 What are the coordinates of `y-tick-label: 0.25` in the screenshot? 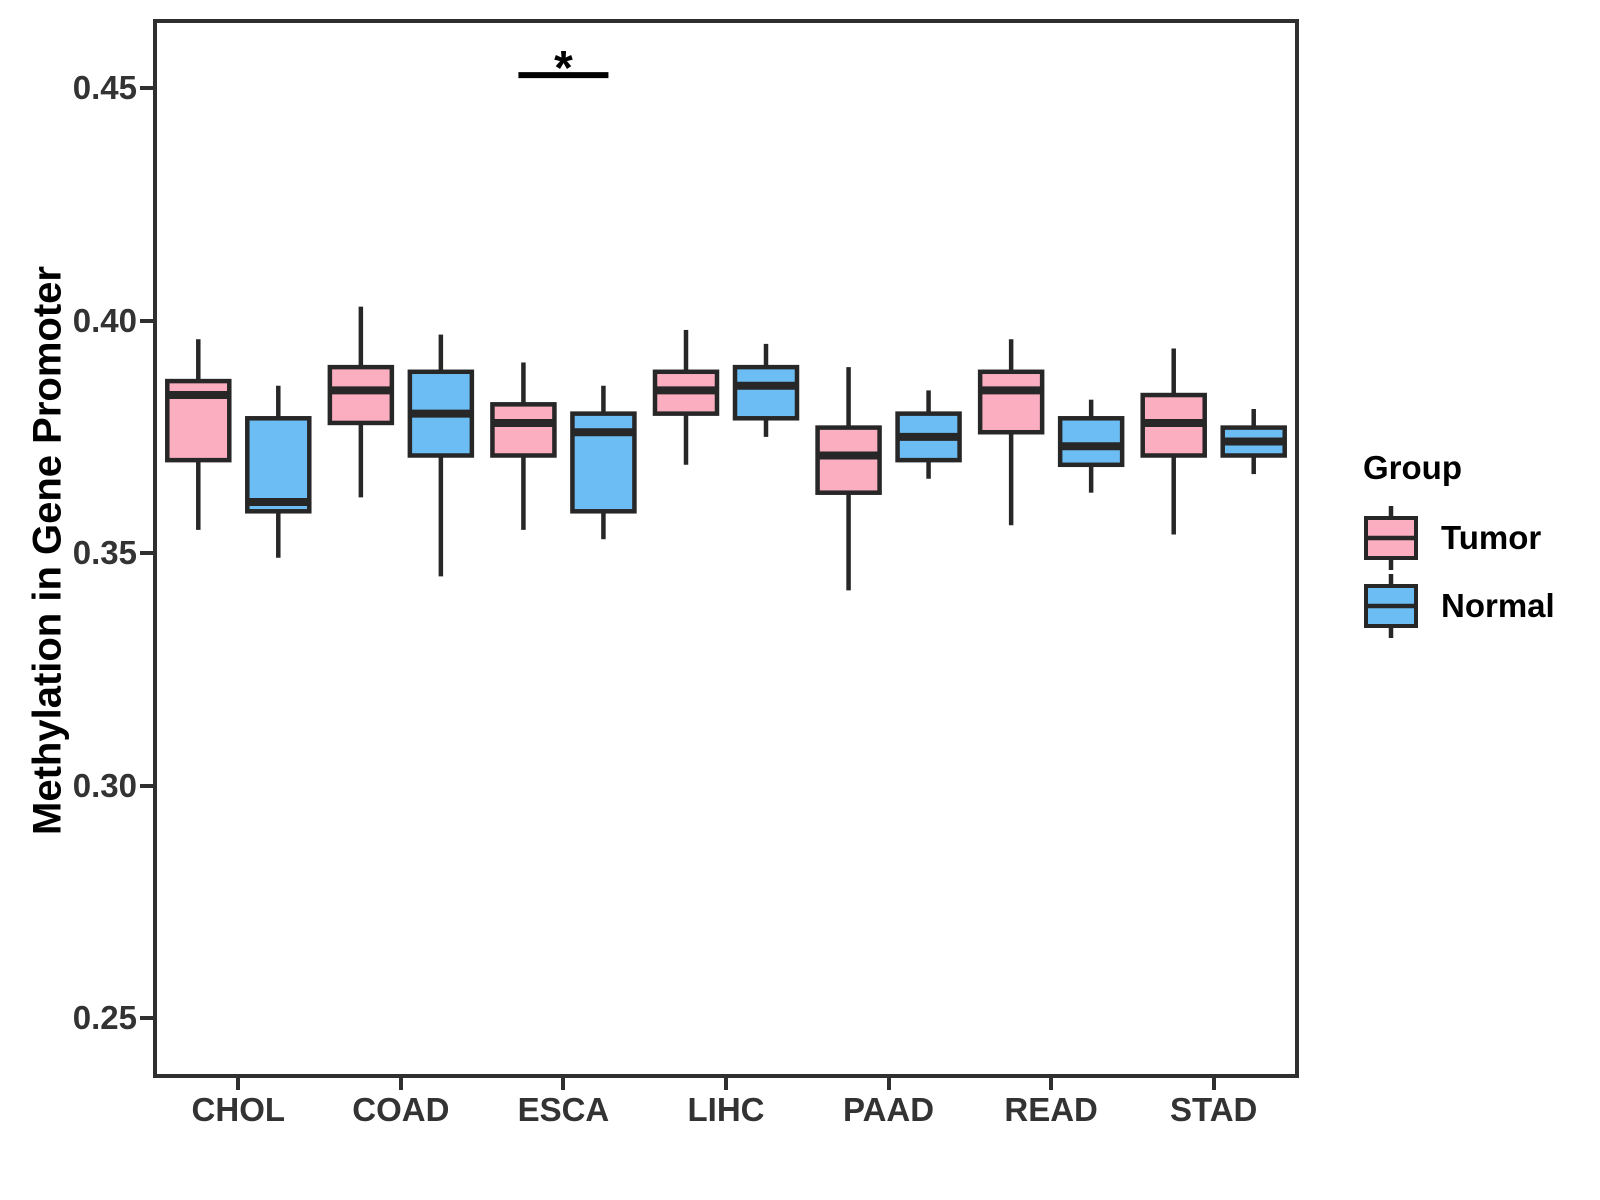 It's located at (104, 1018).